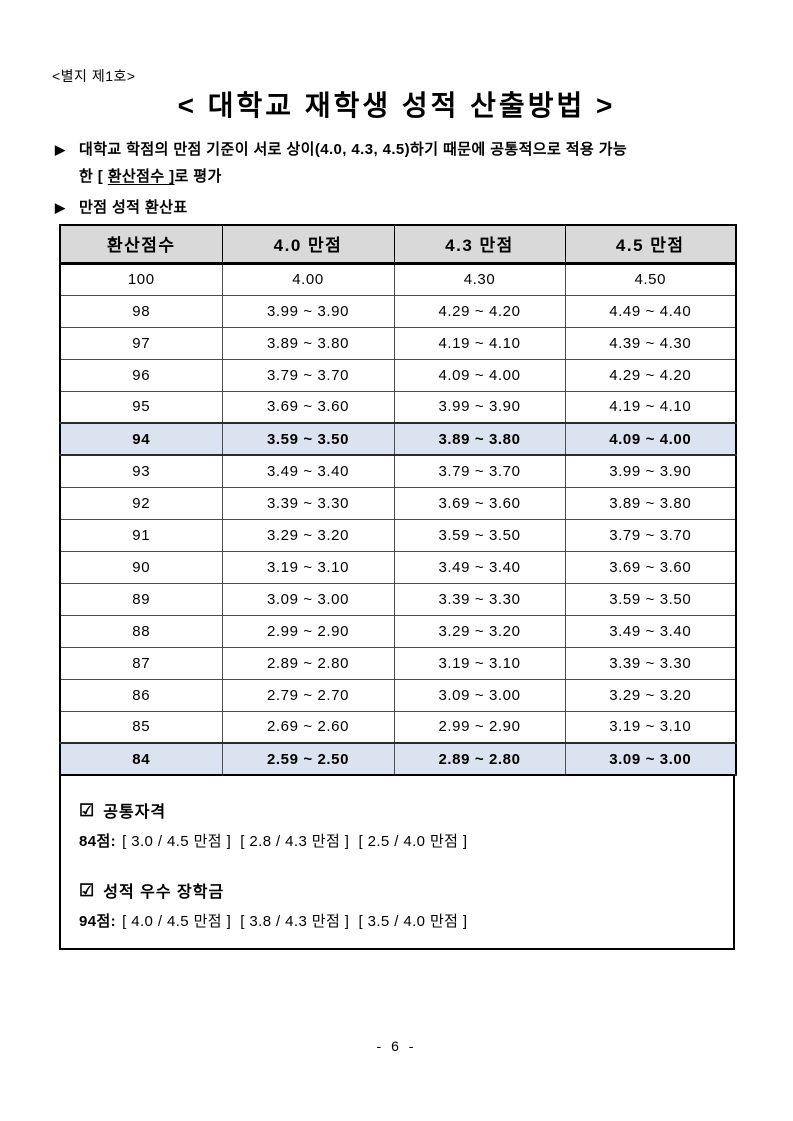  What do you see at coordinates (141, 631) in the screenshot?
I see `score-cell: 88` at bounding box center [141, 631].